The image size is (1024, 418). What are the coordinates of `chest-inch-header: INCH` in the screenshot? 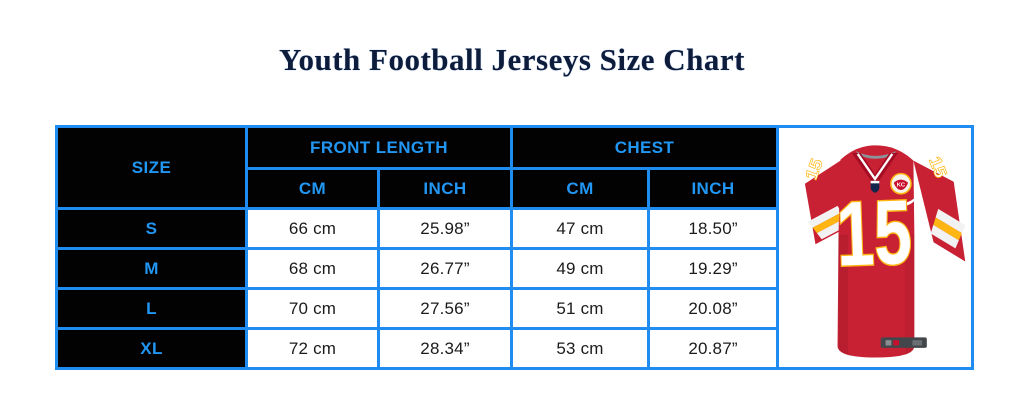 It's located at (713, 188).